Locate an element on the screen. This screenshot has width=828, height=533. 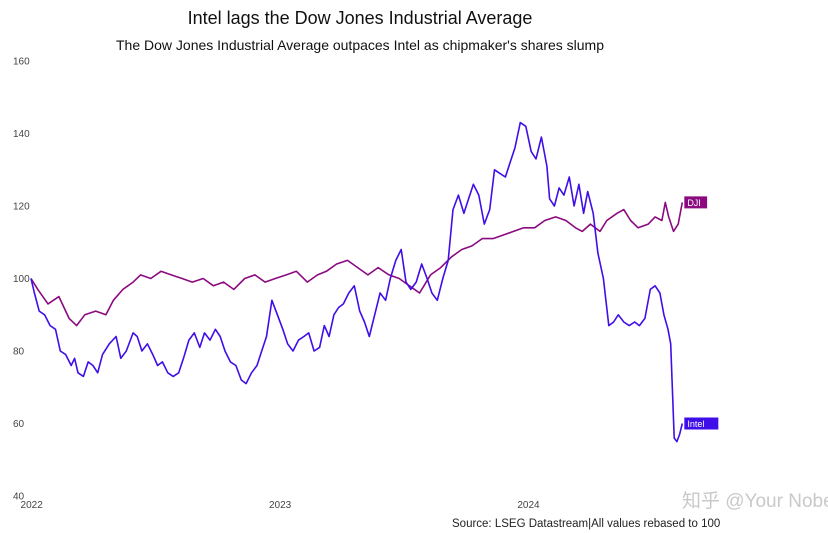
y-tick-label: 80 is located at coordinates (19, 352).